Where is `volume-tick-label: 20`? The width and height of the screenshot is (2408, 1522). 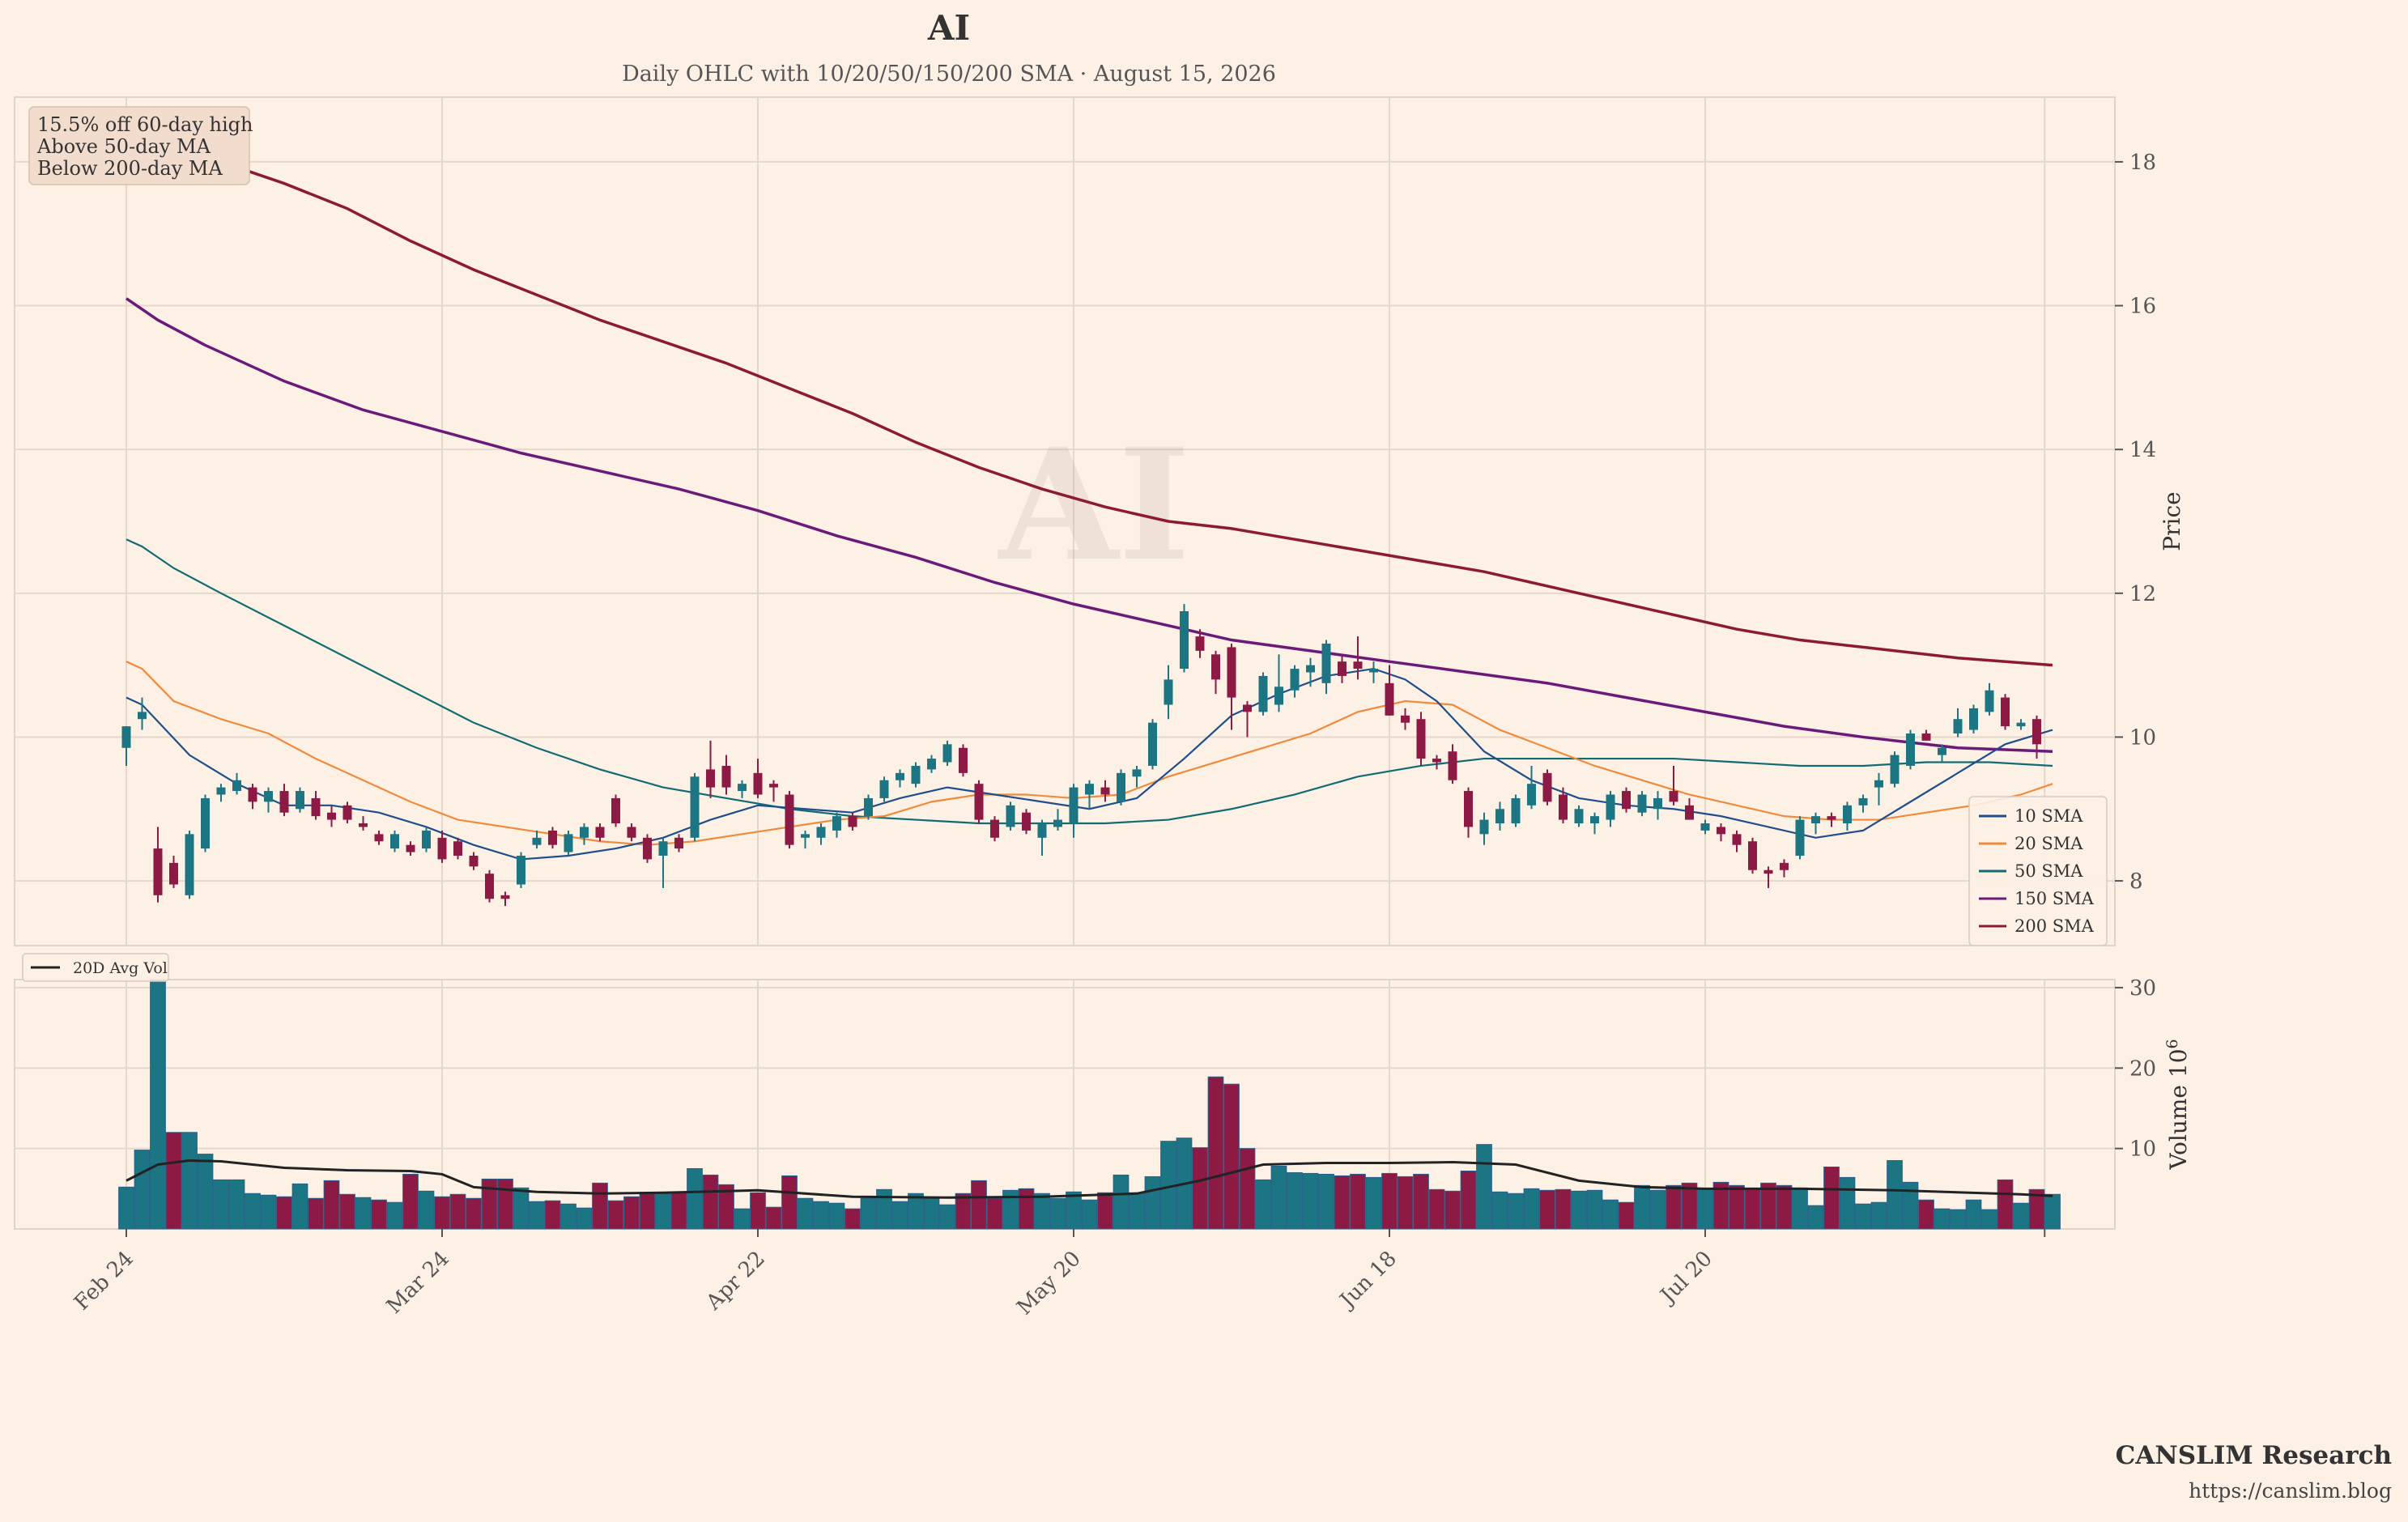
volume-tick-label: 20 is located at coordinates (2142, 1068).